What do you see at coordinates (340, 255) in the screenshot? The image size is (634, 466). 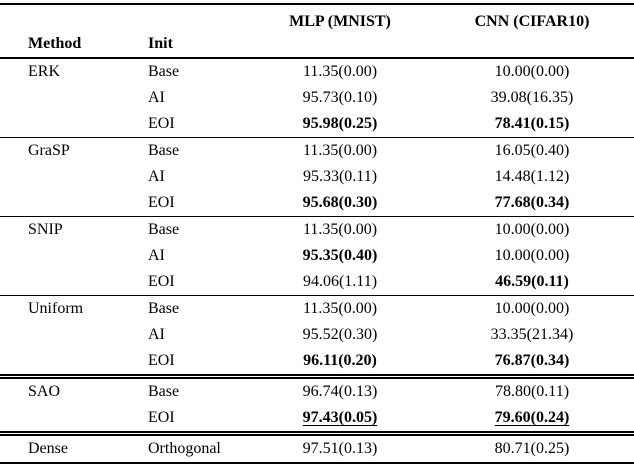 I see `mlp-value: 95.35(0.40)` at bounding box center [340, 255].